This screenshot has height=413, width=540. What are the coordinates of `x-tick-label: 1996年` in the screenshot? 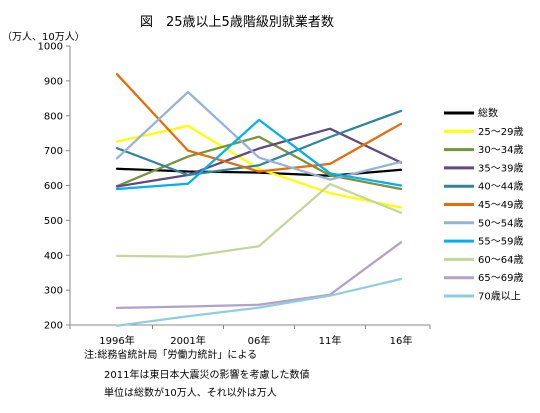 It's located at (116, 340).